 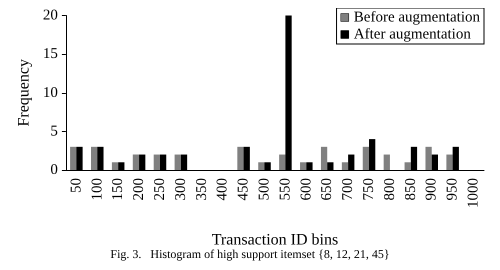 I want to click on x-tick-label: 700, so click(x=348, y=189).